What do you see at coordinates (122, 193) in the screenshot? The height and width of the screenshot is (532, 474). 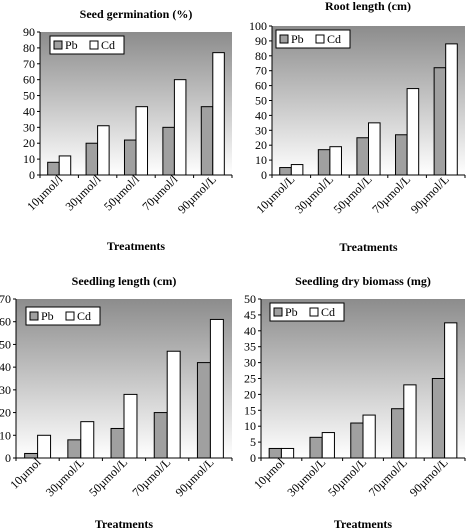 I see `x-tick-label: 50µmol/l` at bounding box center [122, 193].